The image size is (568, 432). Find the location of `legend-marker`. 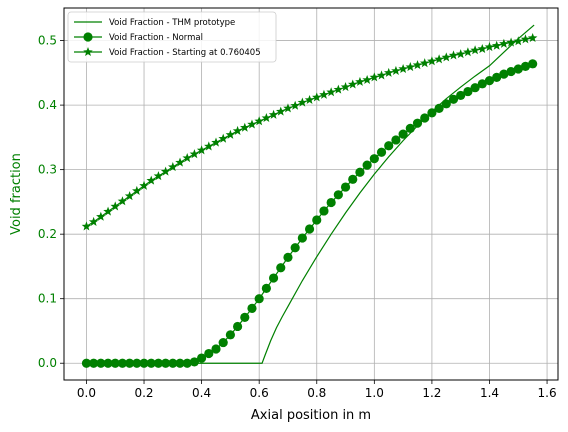

legend-marker is located at coordinates (88, 37).